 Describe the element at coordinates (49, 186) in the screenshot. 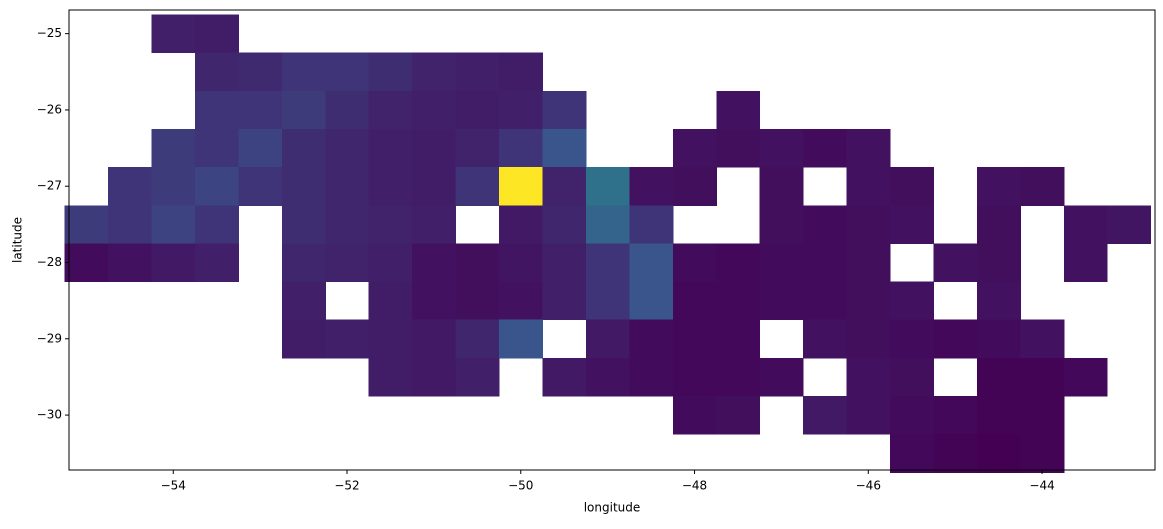

I see `y-tick-label: −27` at that location.